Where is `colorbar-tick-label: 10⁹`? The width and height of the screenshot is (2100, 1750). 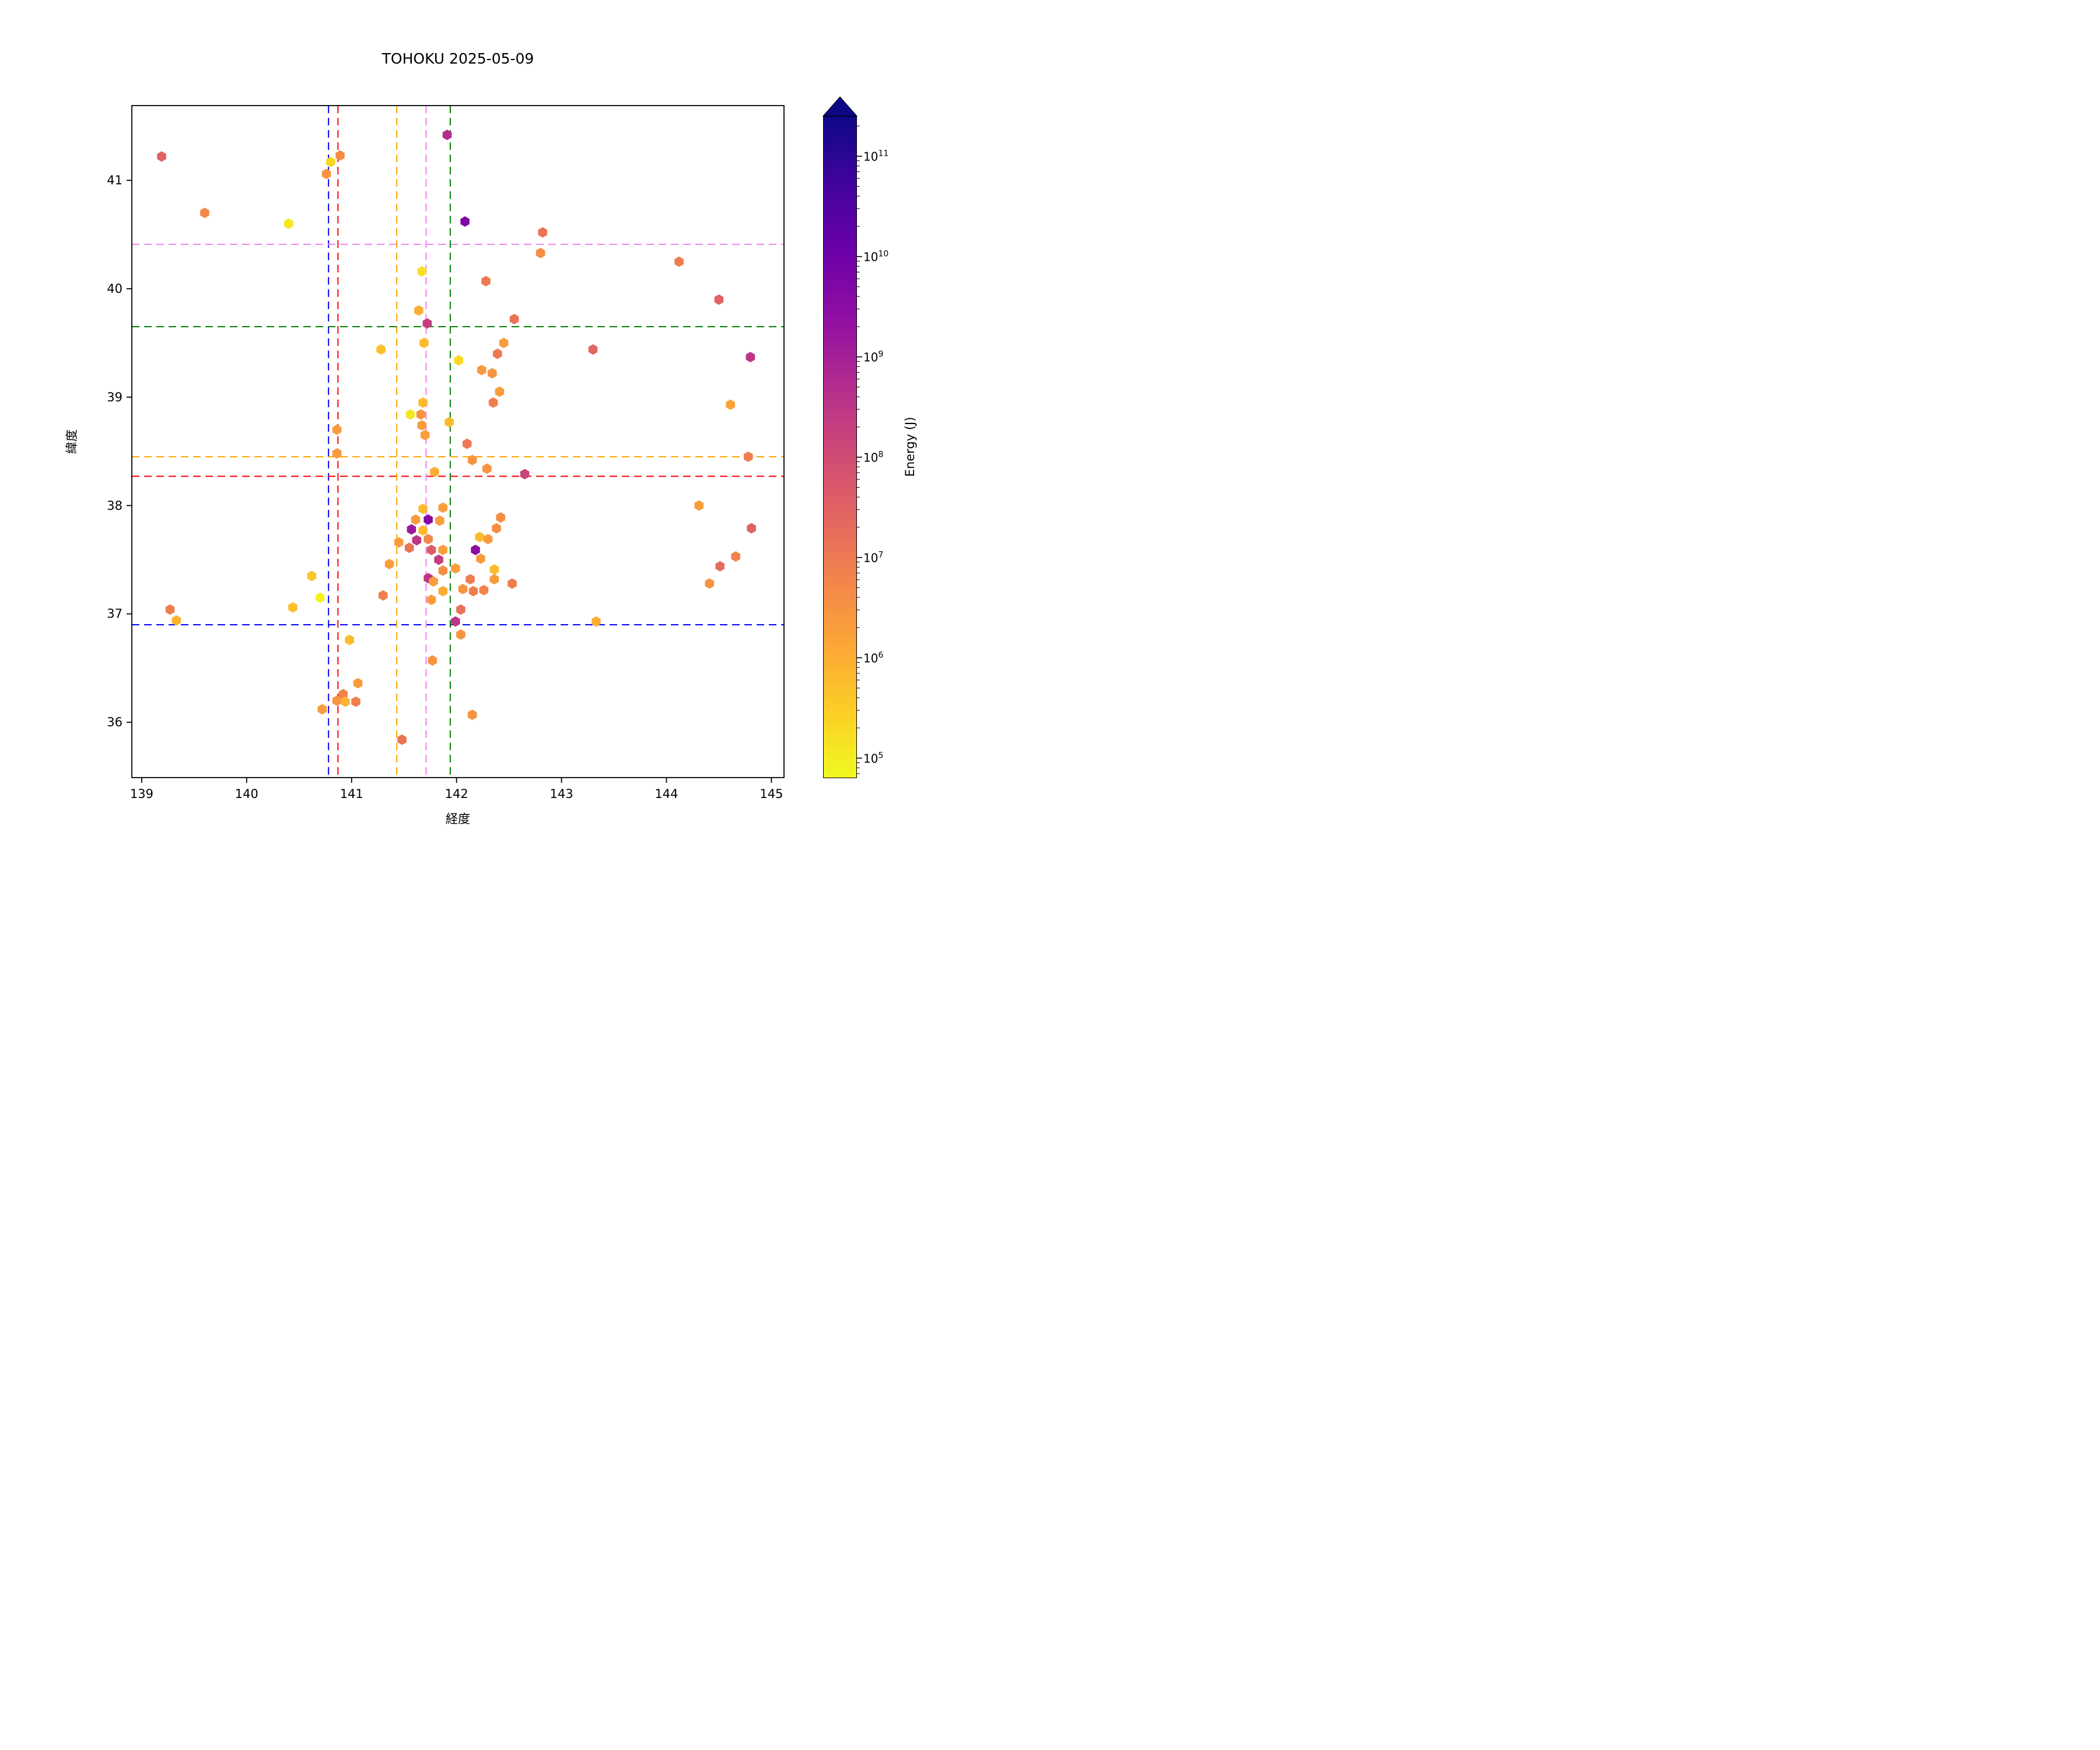 colorbar-tick-label: 10⁹ is located at coordinates (873, 357).